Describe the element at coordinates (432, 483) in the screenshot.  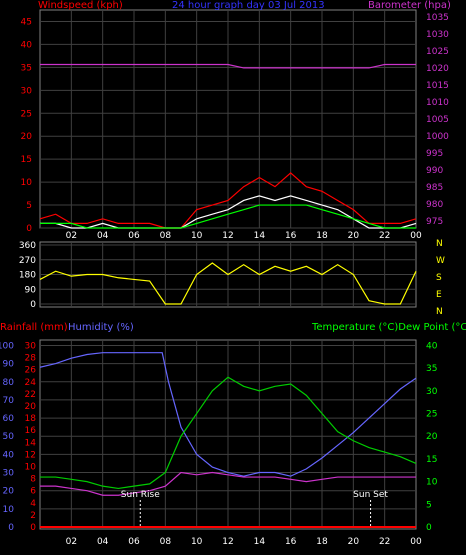
I see `temperature-tick-label: 10` at that location.